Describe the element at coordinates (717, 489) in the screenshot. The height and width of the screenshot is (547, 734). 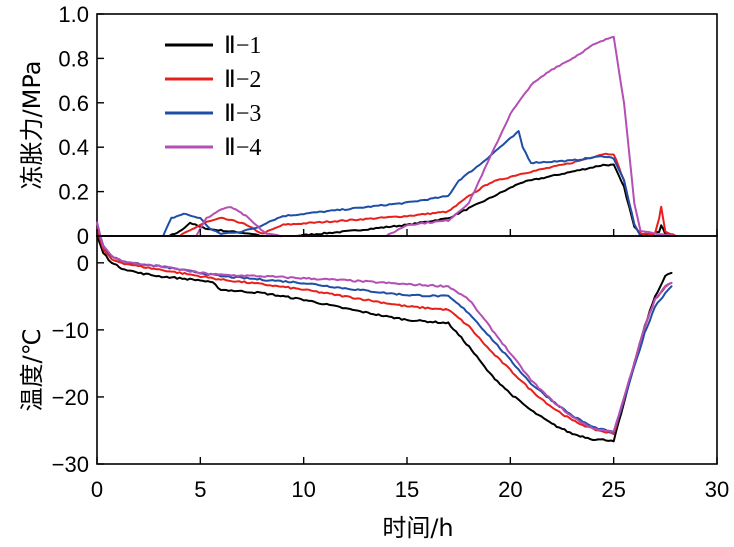
I see `x-tick-label: 30` at that location.